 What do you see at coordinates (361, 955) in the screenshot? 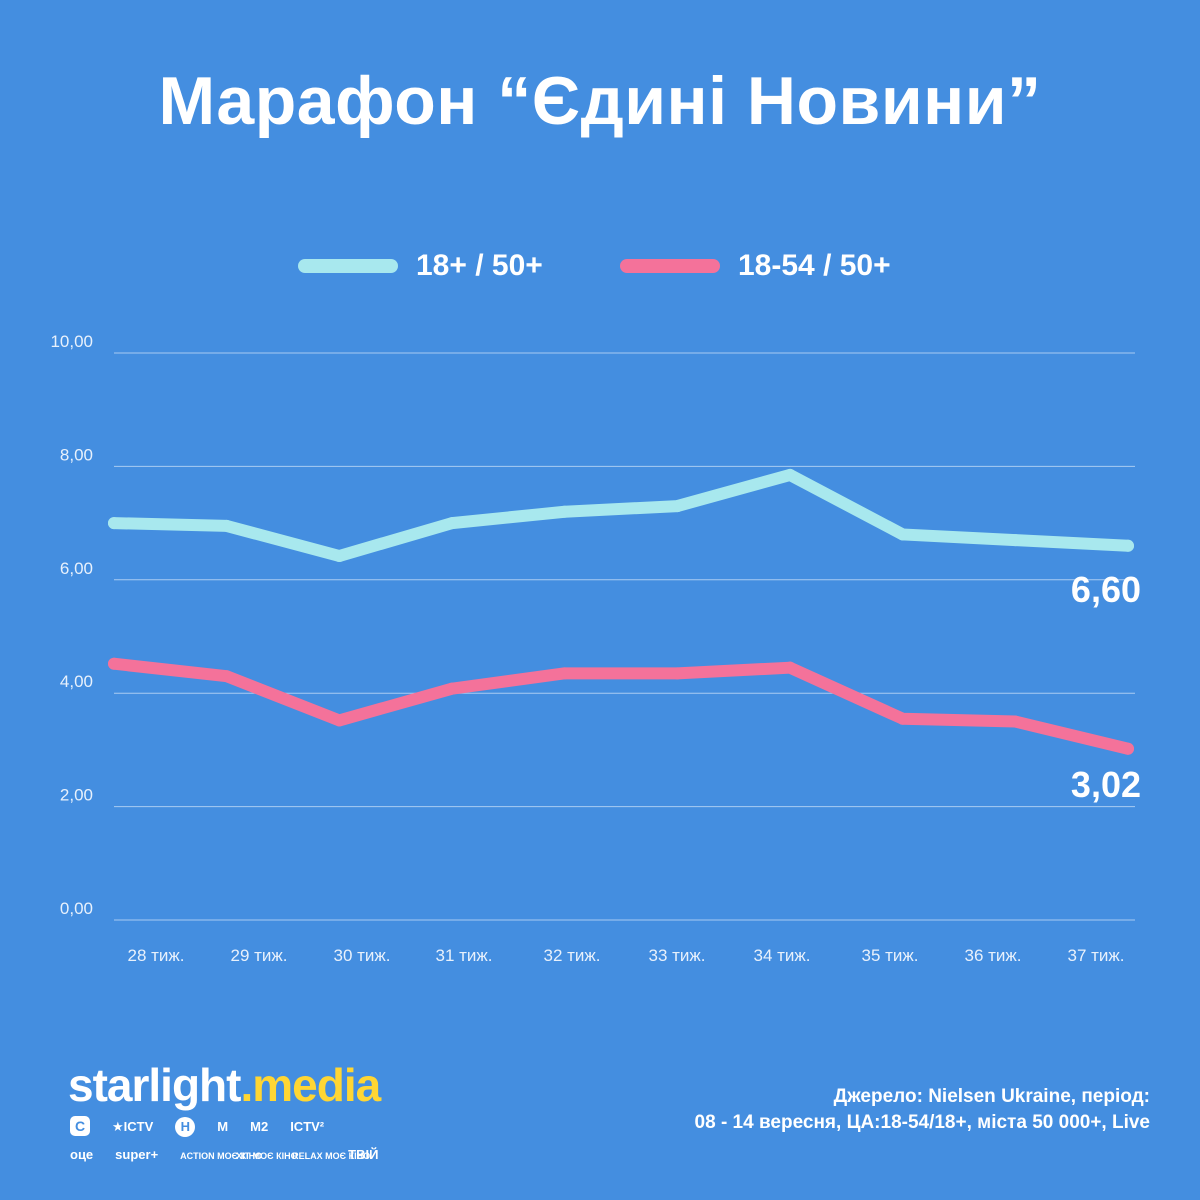
I see `x-tick-label: 30 тиж.` at bounding box center [361, 955].